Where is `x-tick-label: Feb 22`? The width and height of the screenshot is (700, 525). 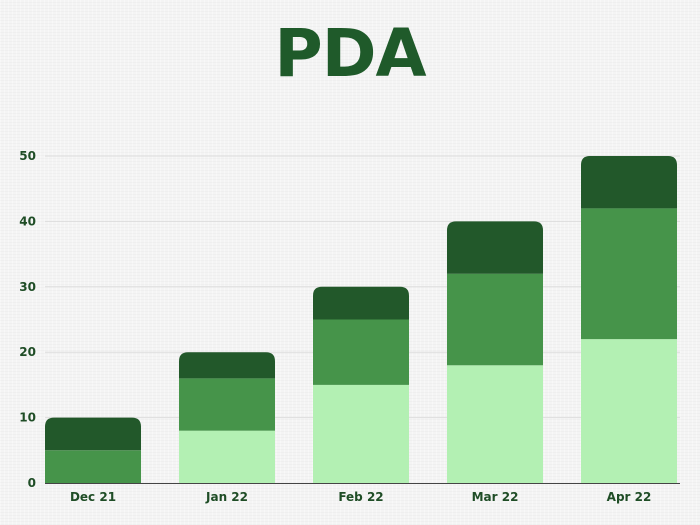
x-tick-label: Feb 22 is located at coordinates (360, 497).